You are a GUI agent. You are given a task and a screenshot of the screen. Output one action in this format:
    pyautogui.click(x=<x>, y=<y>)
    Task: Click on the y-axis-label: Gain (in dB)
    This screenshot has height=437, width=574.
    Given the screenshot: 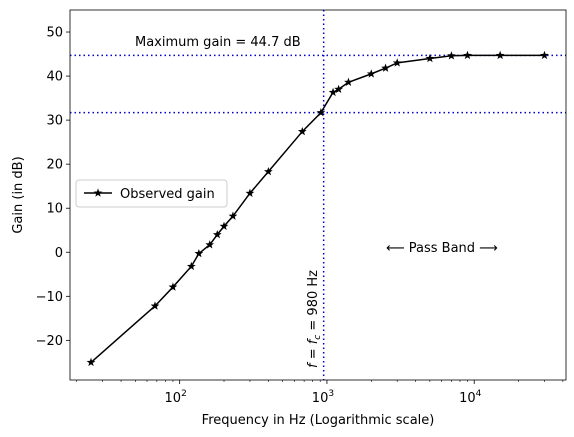 What is the action you would take?
    pyautogui.click(x=18, y=194)
    